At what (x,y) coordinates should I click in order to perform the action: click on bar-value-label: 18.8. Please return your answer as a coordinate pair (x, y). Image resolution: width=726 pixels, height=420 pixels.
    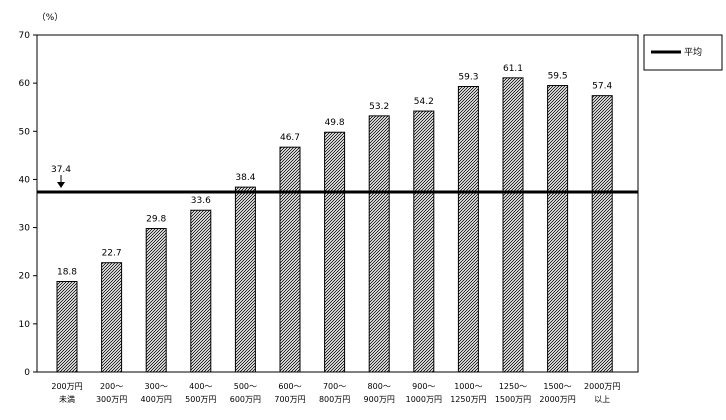
    Looking at the image, I should click on (67, 272).